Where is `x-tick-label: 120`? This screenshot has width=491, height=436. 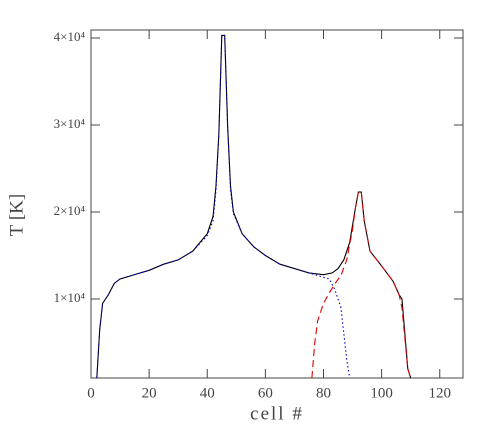 x-tick-label: 120 is located at coordinates (440, 393).